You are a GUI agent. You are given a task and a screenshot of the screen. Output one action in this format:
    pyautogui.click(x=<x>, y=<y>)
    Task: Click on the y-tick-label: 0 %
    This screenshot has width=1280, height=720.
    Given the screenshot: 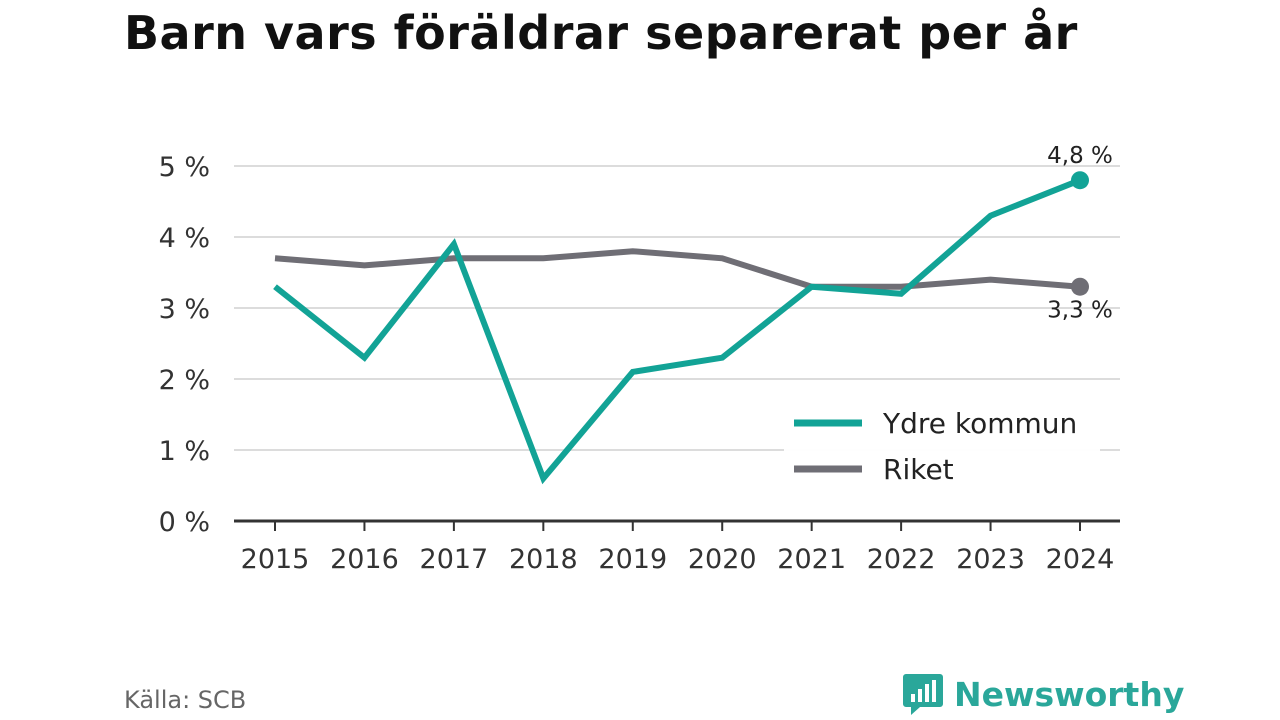 What is the action you would take?
    pyautogui.click(x=184, y=522)
    